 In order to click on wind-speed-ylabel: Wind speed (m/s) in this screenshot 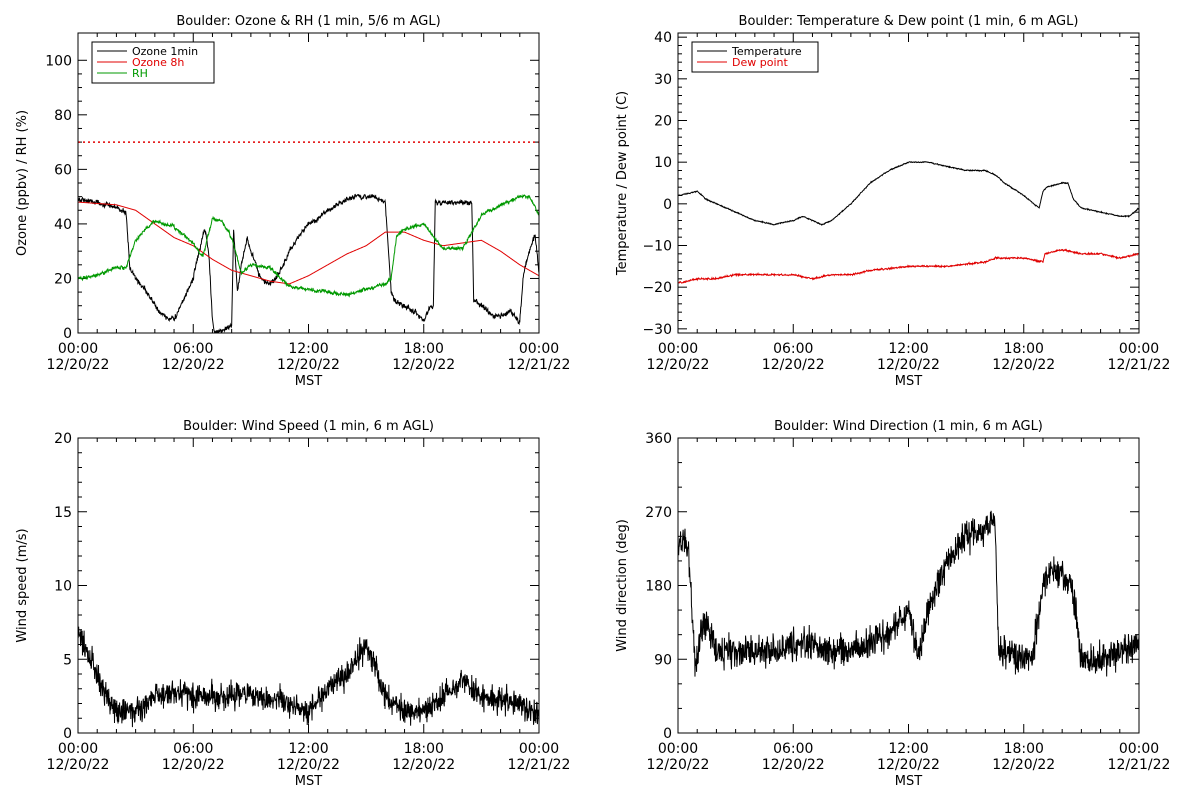, I will do `click(22, 585)`.